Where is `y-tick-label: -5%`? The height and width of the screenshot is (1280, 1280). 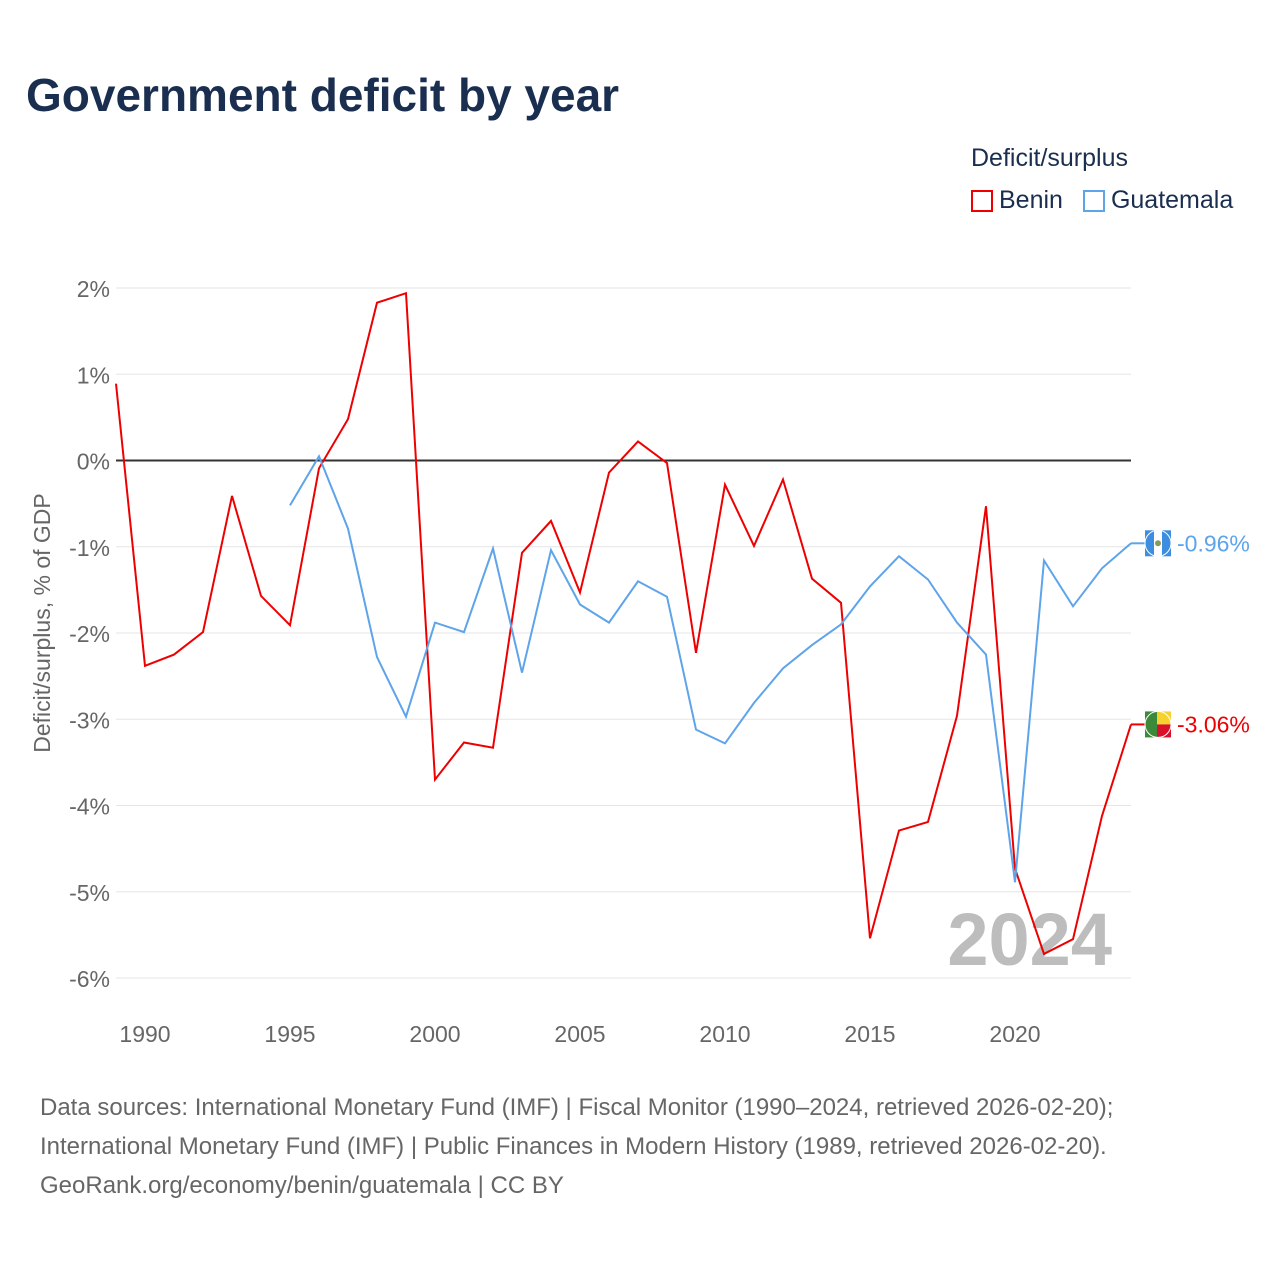
y-tick-label: -5% is located at coordinates (89, 893).